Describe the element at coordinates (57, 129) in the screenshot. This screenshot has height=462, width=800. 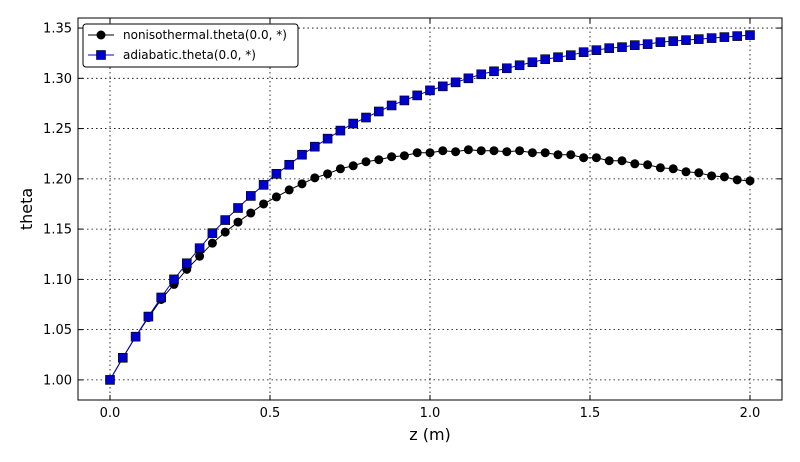
I see `y-tick-label: 1.25` at that location.